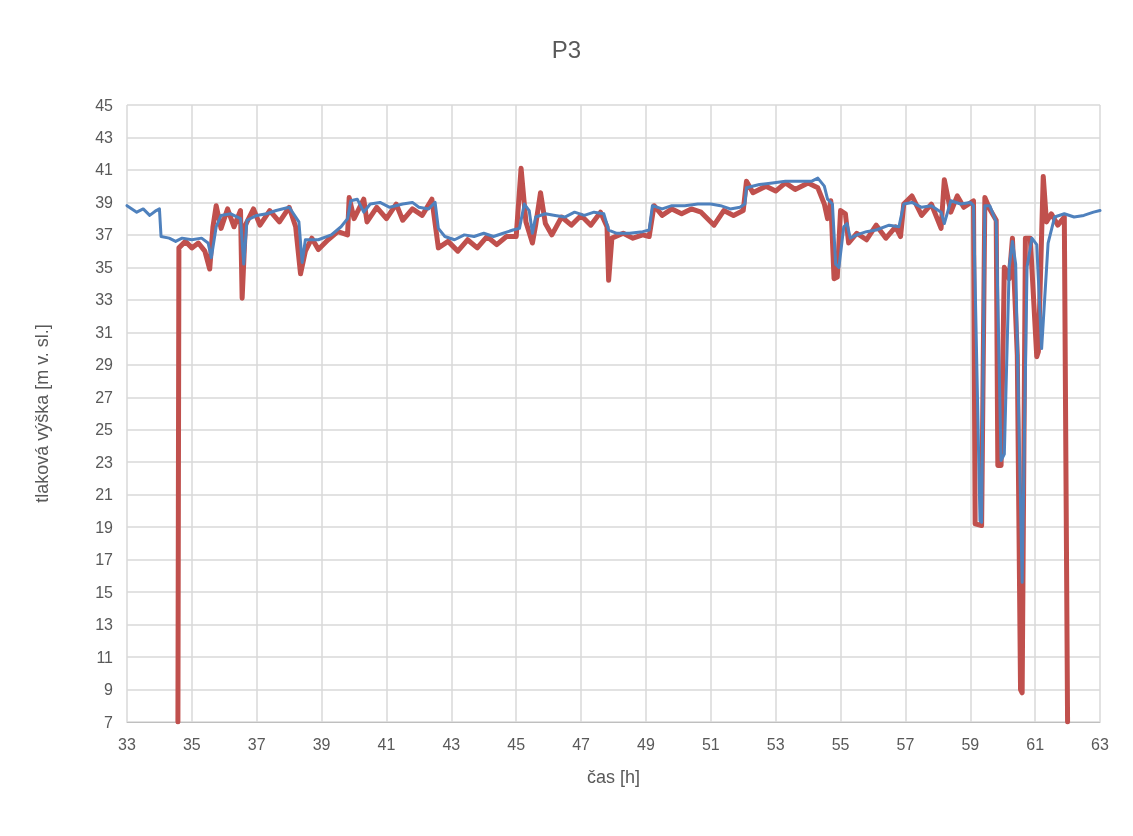  What do you see at coordinates (104, 267) in the screenshot?
I see `y-tick-label: 35` at bounding box center [104, 267].